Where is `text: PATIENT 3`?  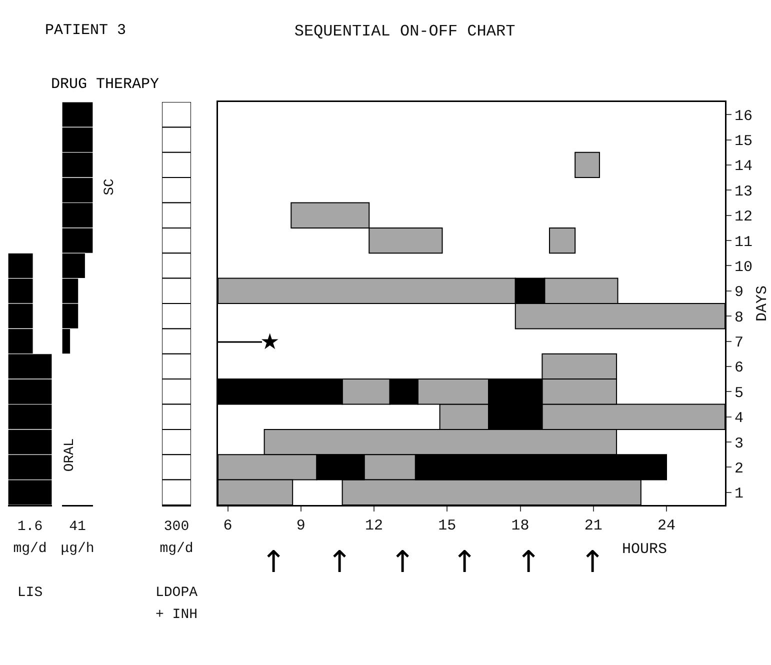 text: PATIENT 3 is located at coordinates (85, 30).